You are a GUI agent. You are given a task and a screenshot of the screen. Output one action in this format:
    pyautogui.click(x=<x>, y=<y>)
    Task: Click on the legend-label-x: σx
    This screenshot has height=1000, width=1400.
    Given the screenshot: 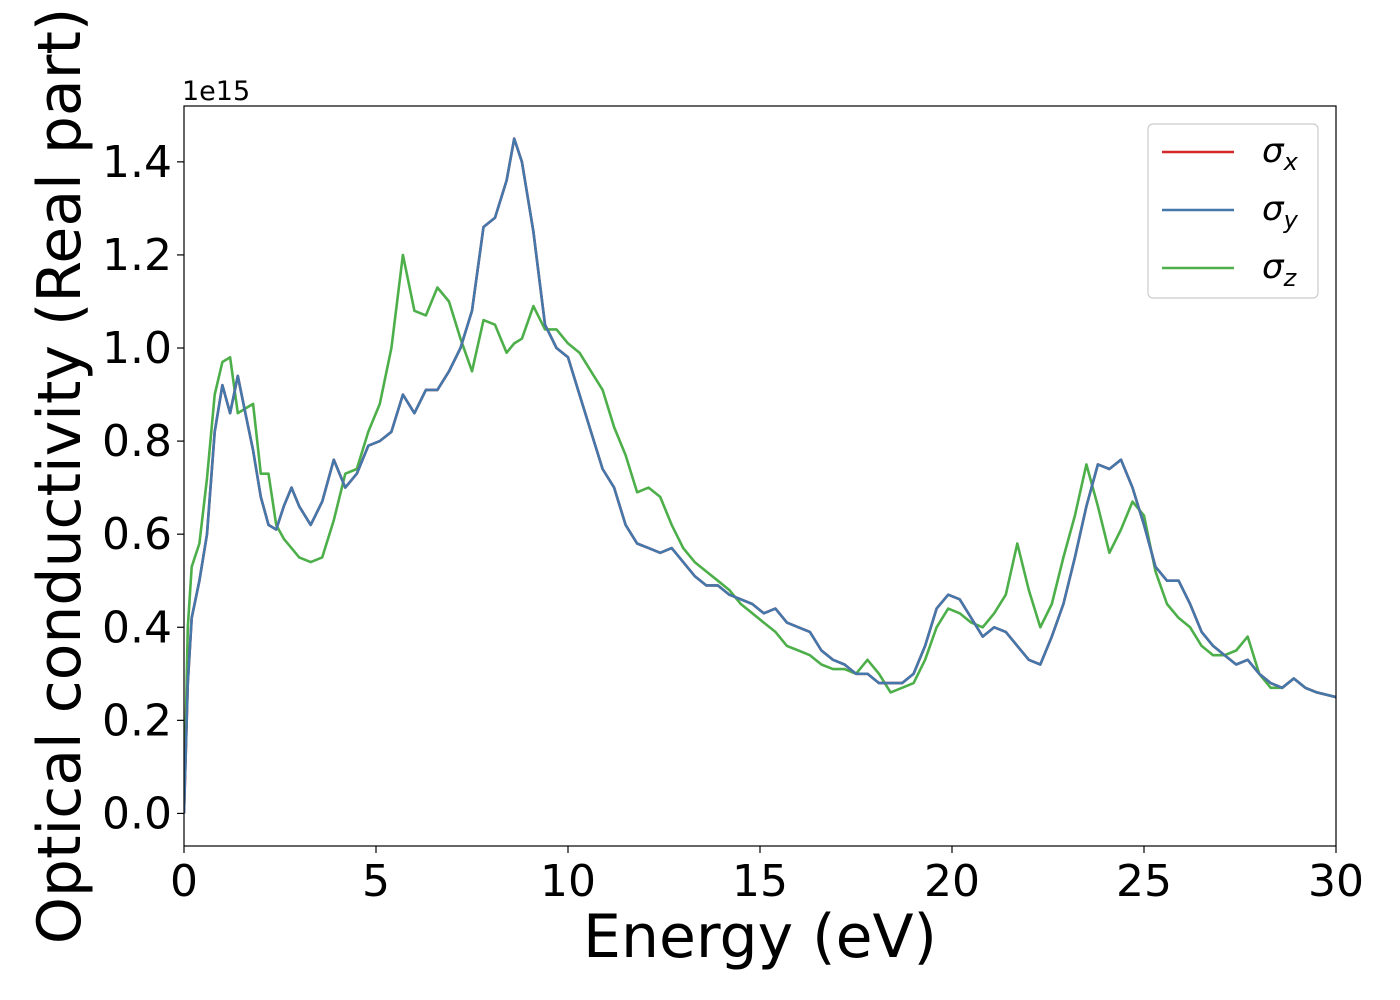 What is the action you would take?
    pyautogui.click(x=1280, y=153)
    